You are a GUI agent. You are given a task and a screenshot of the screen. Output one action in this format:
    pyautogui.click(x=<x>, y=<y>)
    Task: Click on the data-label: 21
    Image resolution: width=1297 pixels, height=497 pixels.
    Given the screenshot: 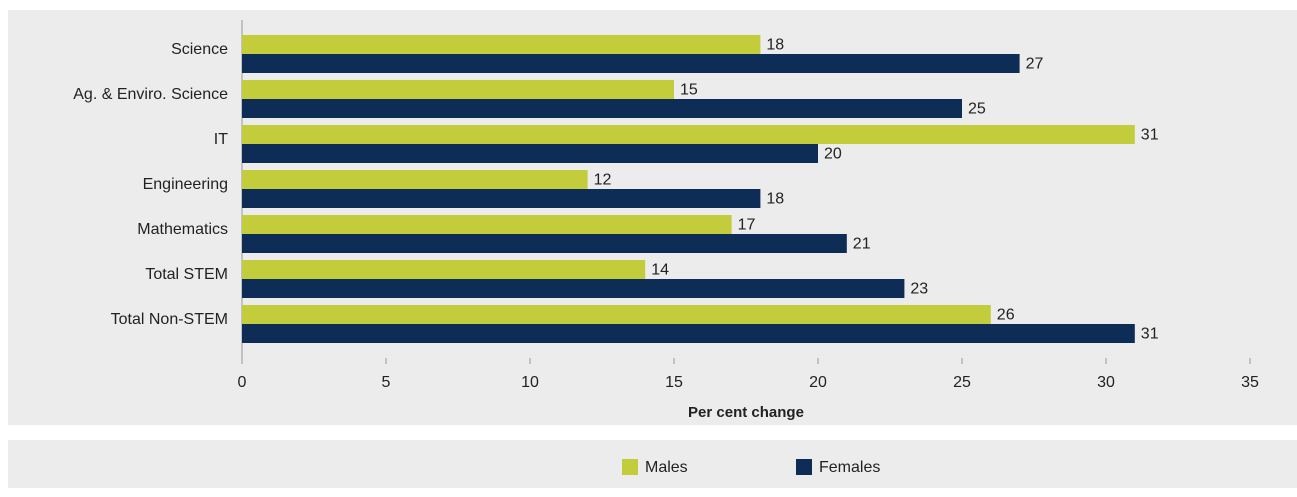 What is the action you would take?
    pyautogui.click(x=862, y=244)
    